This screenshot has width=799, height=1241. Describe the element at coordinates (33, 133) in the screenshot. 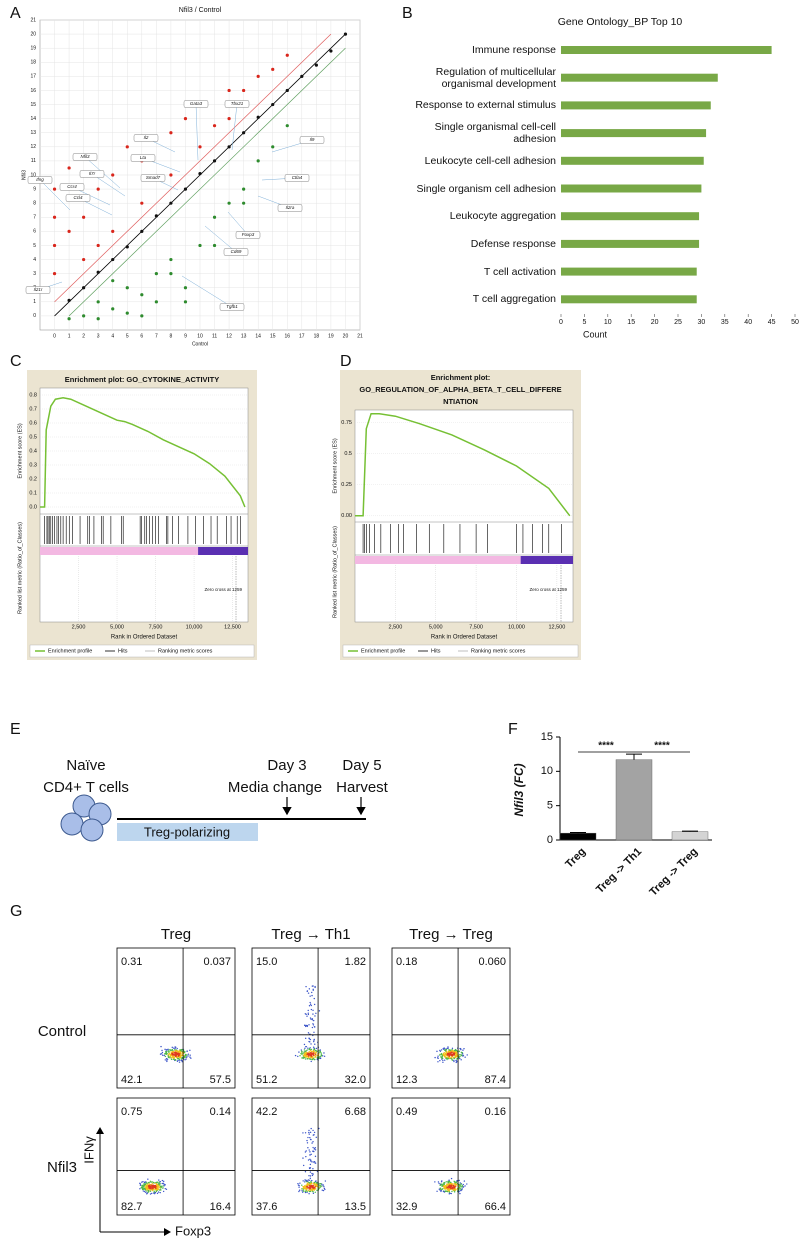

I see `y-tick-label: 13` at that location.